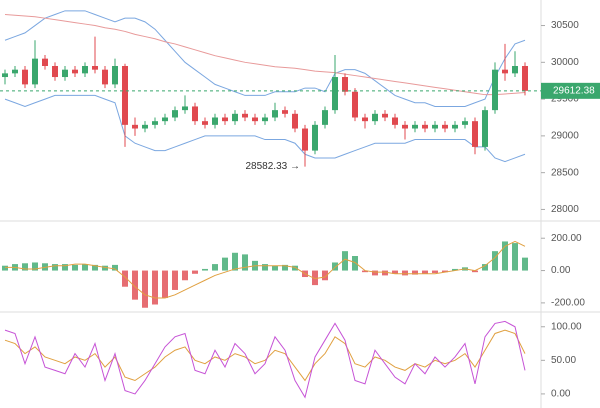  I want to click on y-tick-label: 30000, so click(565, 62).